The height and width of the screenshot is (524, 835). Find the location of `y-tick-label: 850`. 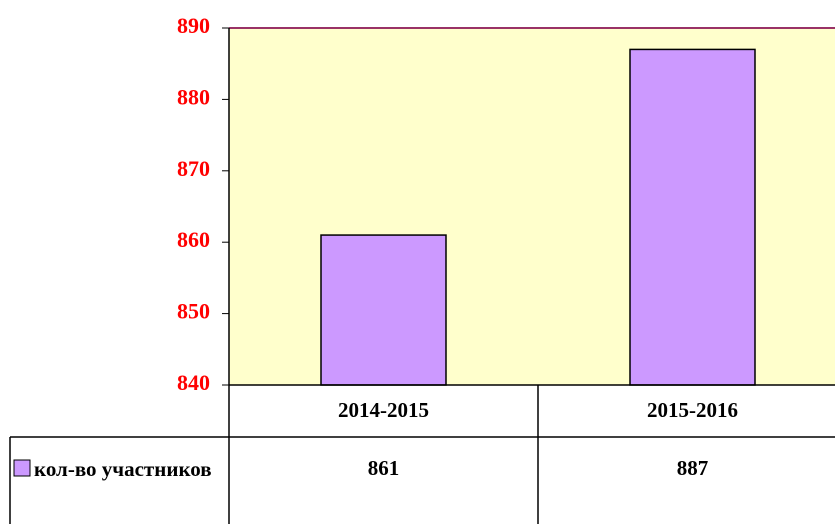

y-tick-label: 850 is located at coordinates (193, 311).